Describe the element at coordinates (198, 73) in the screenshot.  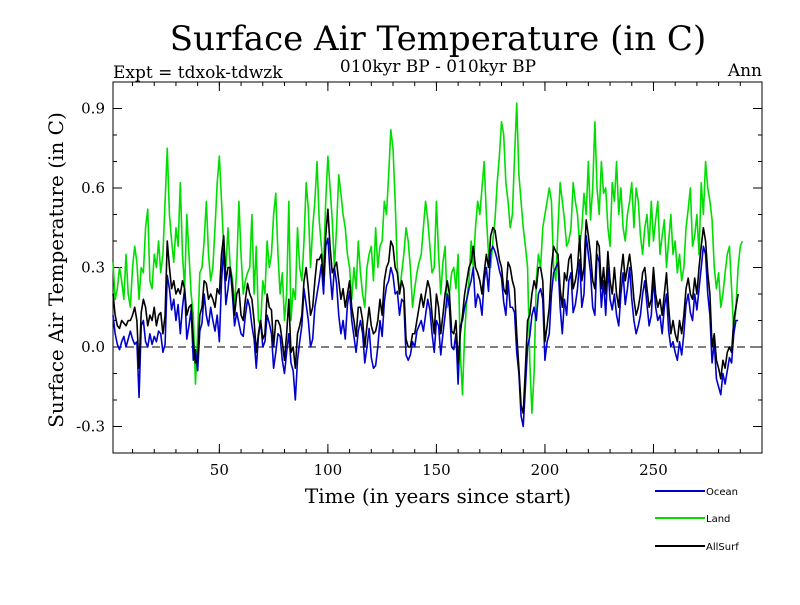
I see `experiment-label: Expt = tdxok-tdwzk` at that location.